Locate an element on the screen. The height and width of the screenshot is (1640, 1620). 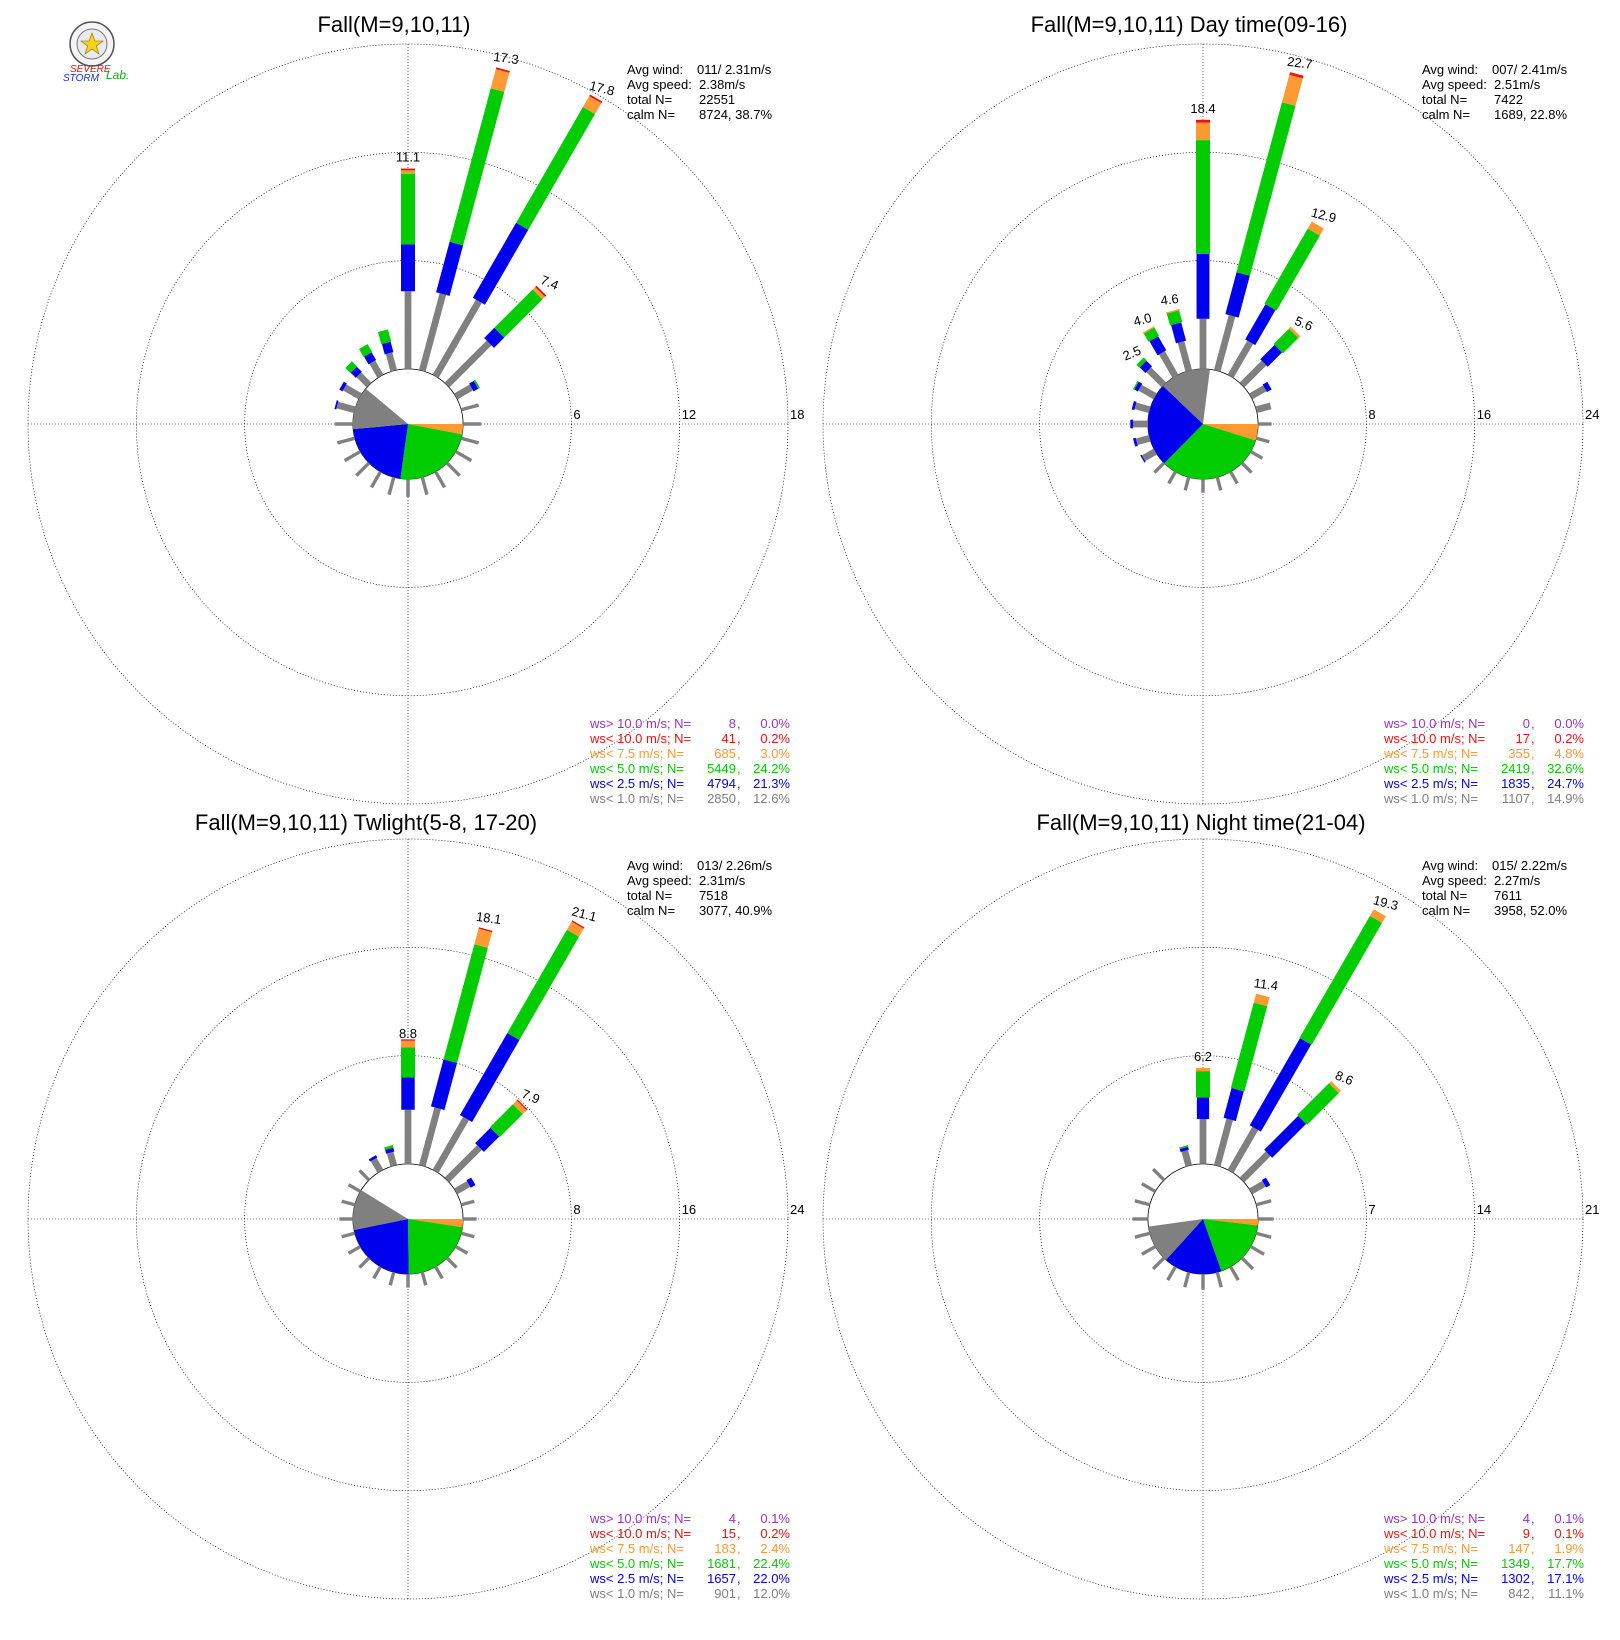
legend-count: 1302 is located at coordinates (1515, 1578).